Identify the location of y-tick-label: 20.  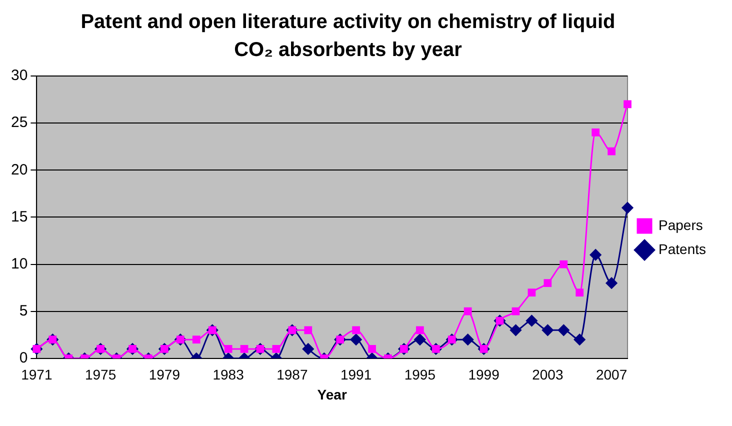
(19, 169).